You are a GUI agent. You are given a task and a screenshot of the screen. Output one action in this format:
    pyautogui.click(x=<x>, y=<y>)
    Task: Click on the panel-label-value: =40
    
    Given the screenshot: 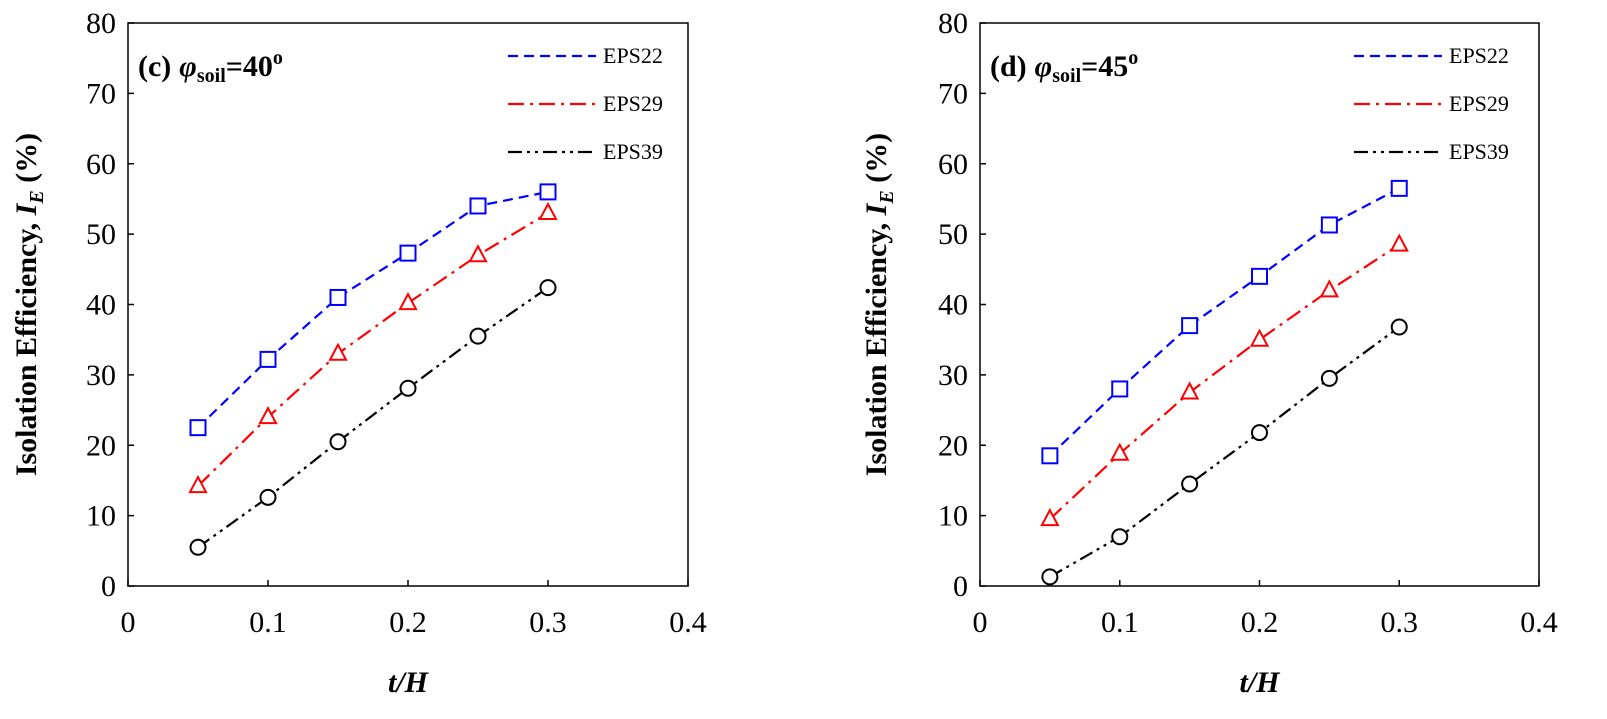 What is the action you would take?
    pyautogui.click(x=249, y=66)
    